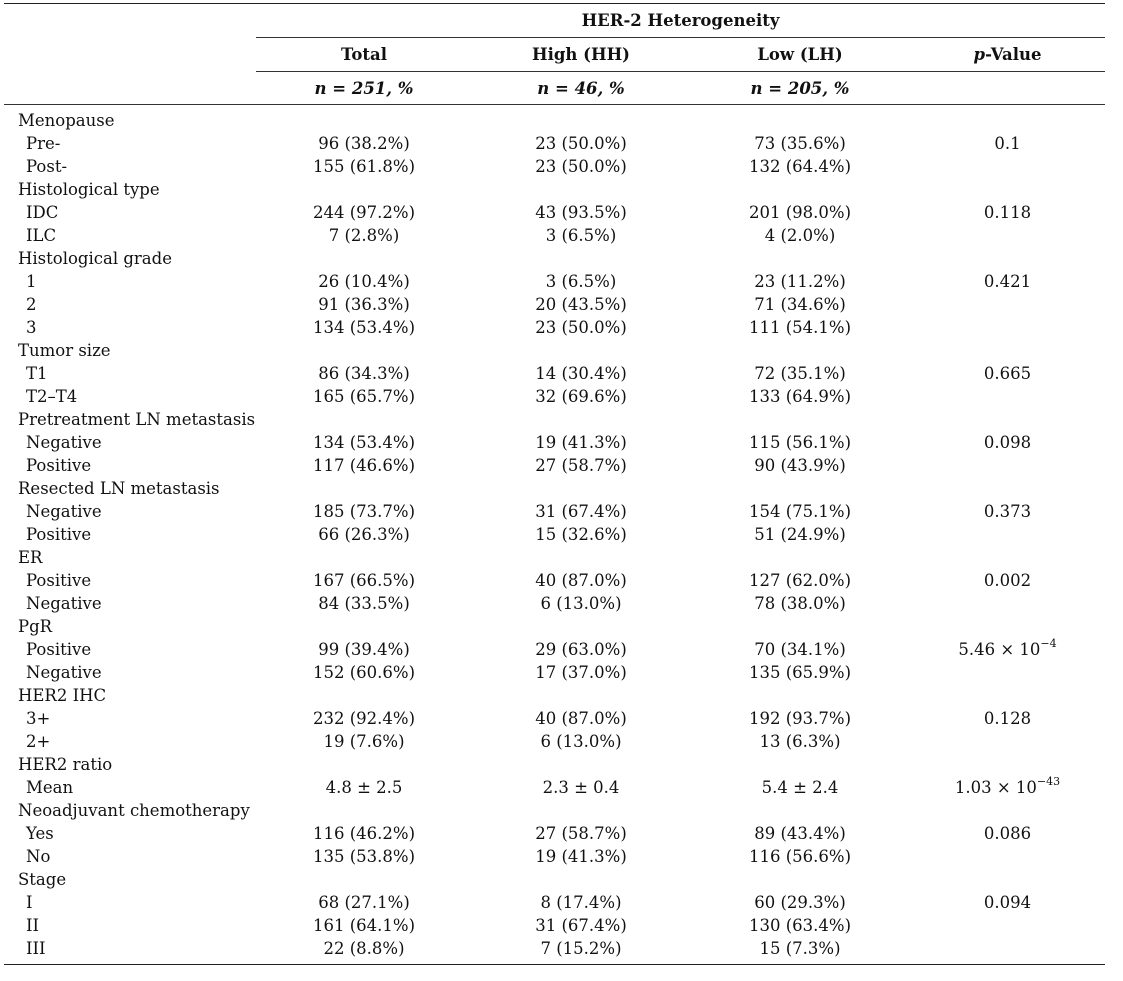  Describe the element at coordinates (119, 488) in the screenshot. I see `group-label: Resected LN metastasis` at that location.